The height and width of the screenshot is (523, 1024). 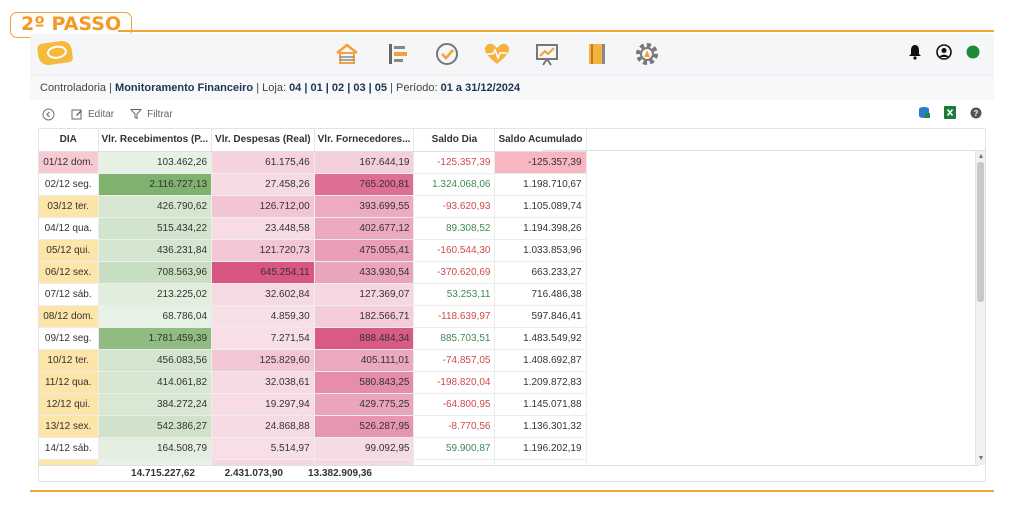 I want to click on period-value: 01 a 31/12/2024, so click(x=480, y=88).